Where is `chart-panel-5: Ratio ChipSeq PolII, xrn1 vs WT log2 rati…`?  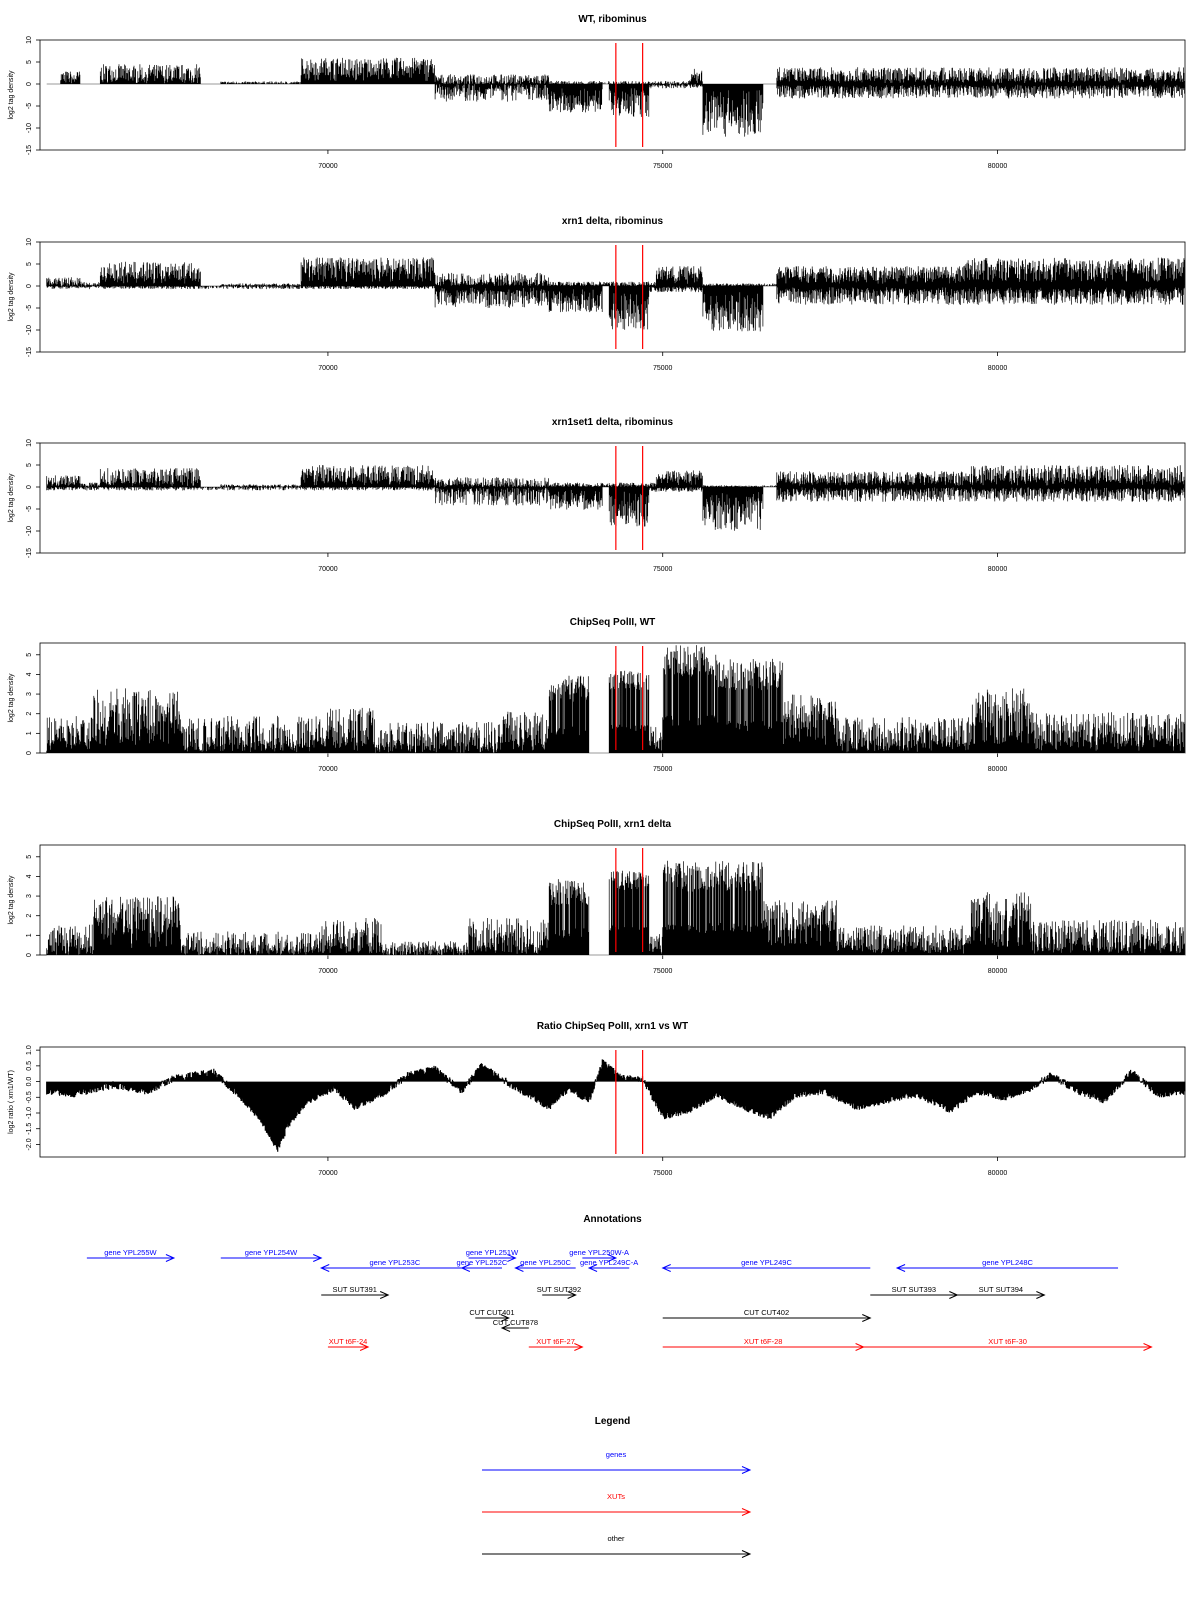
chart-panel-5: Ratio ChipSeq PolII, xrn1 vs WT log2 rati… is located at coordinates (597, 1099).